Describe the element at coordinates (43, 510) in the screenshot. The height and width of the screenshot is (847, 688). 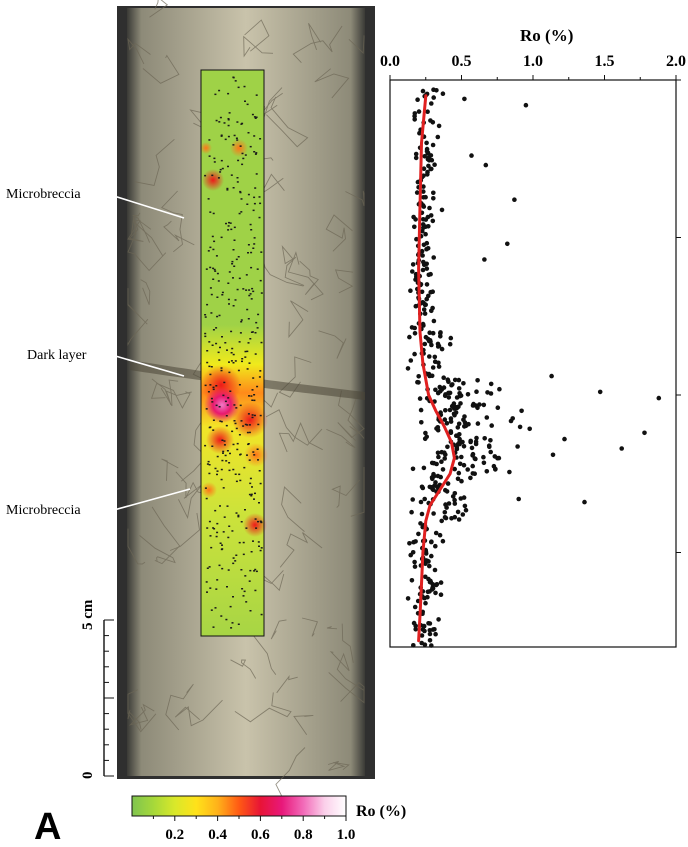
I see `annotation-microbreccia-lower: Microbreccia` at that location.